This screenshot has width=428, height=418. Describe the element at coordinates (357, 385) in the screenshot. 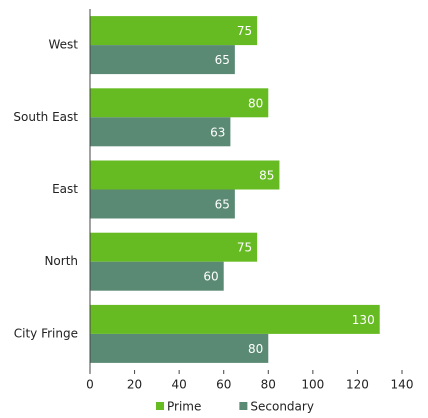

I see `x-tick-label: 120` at that location.